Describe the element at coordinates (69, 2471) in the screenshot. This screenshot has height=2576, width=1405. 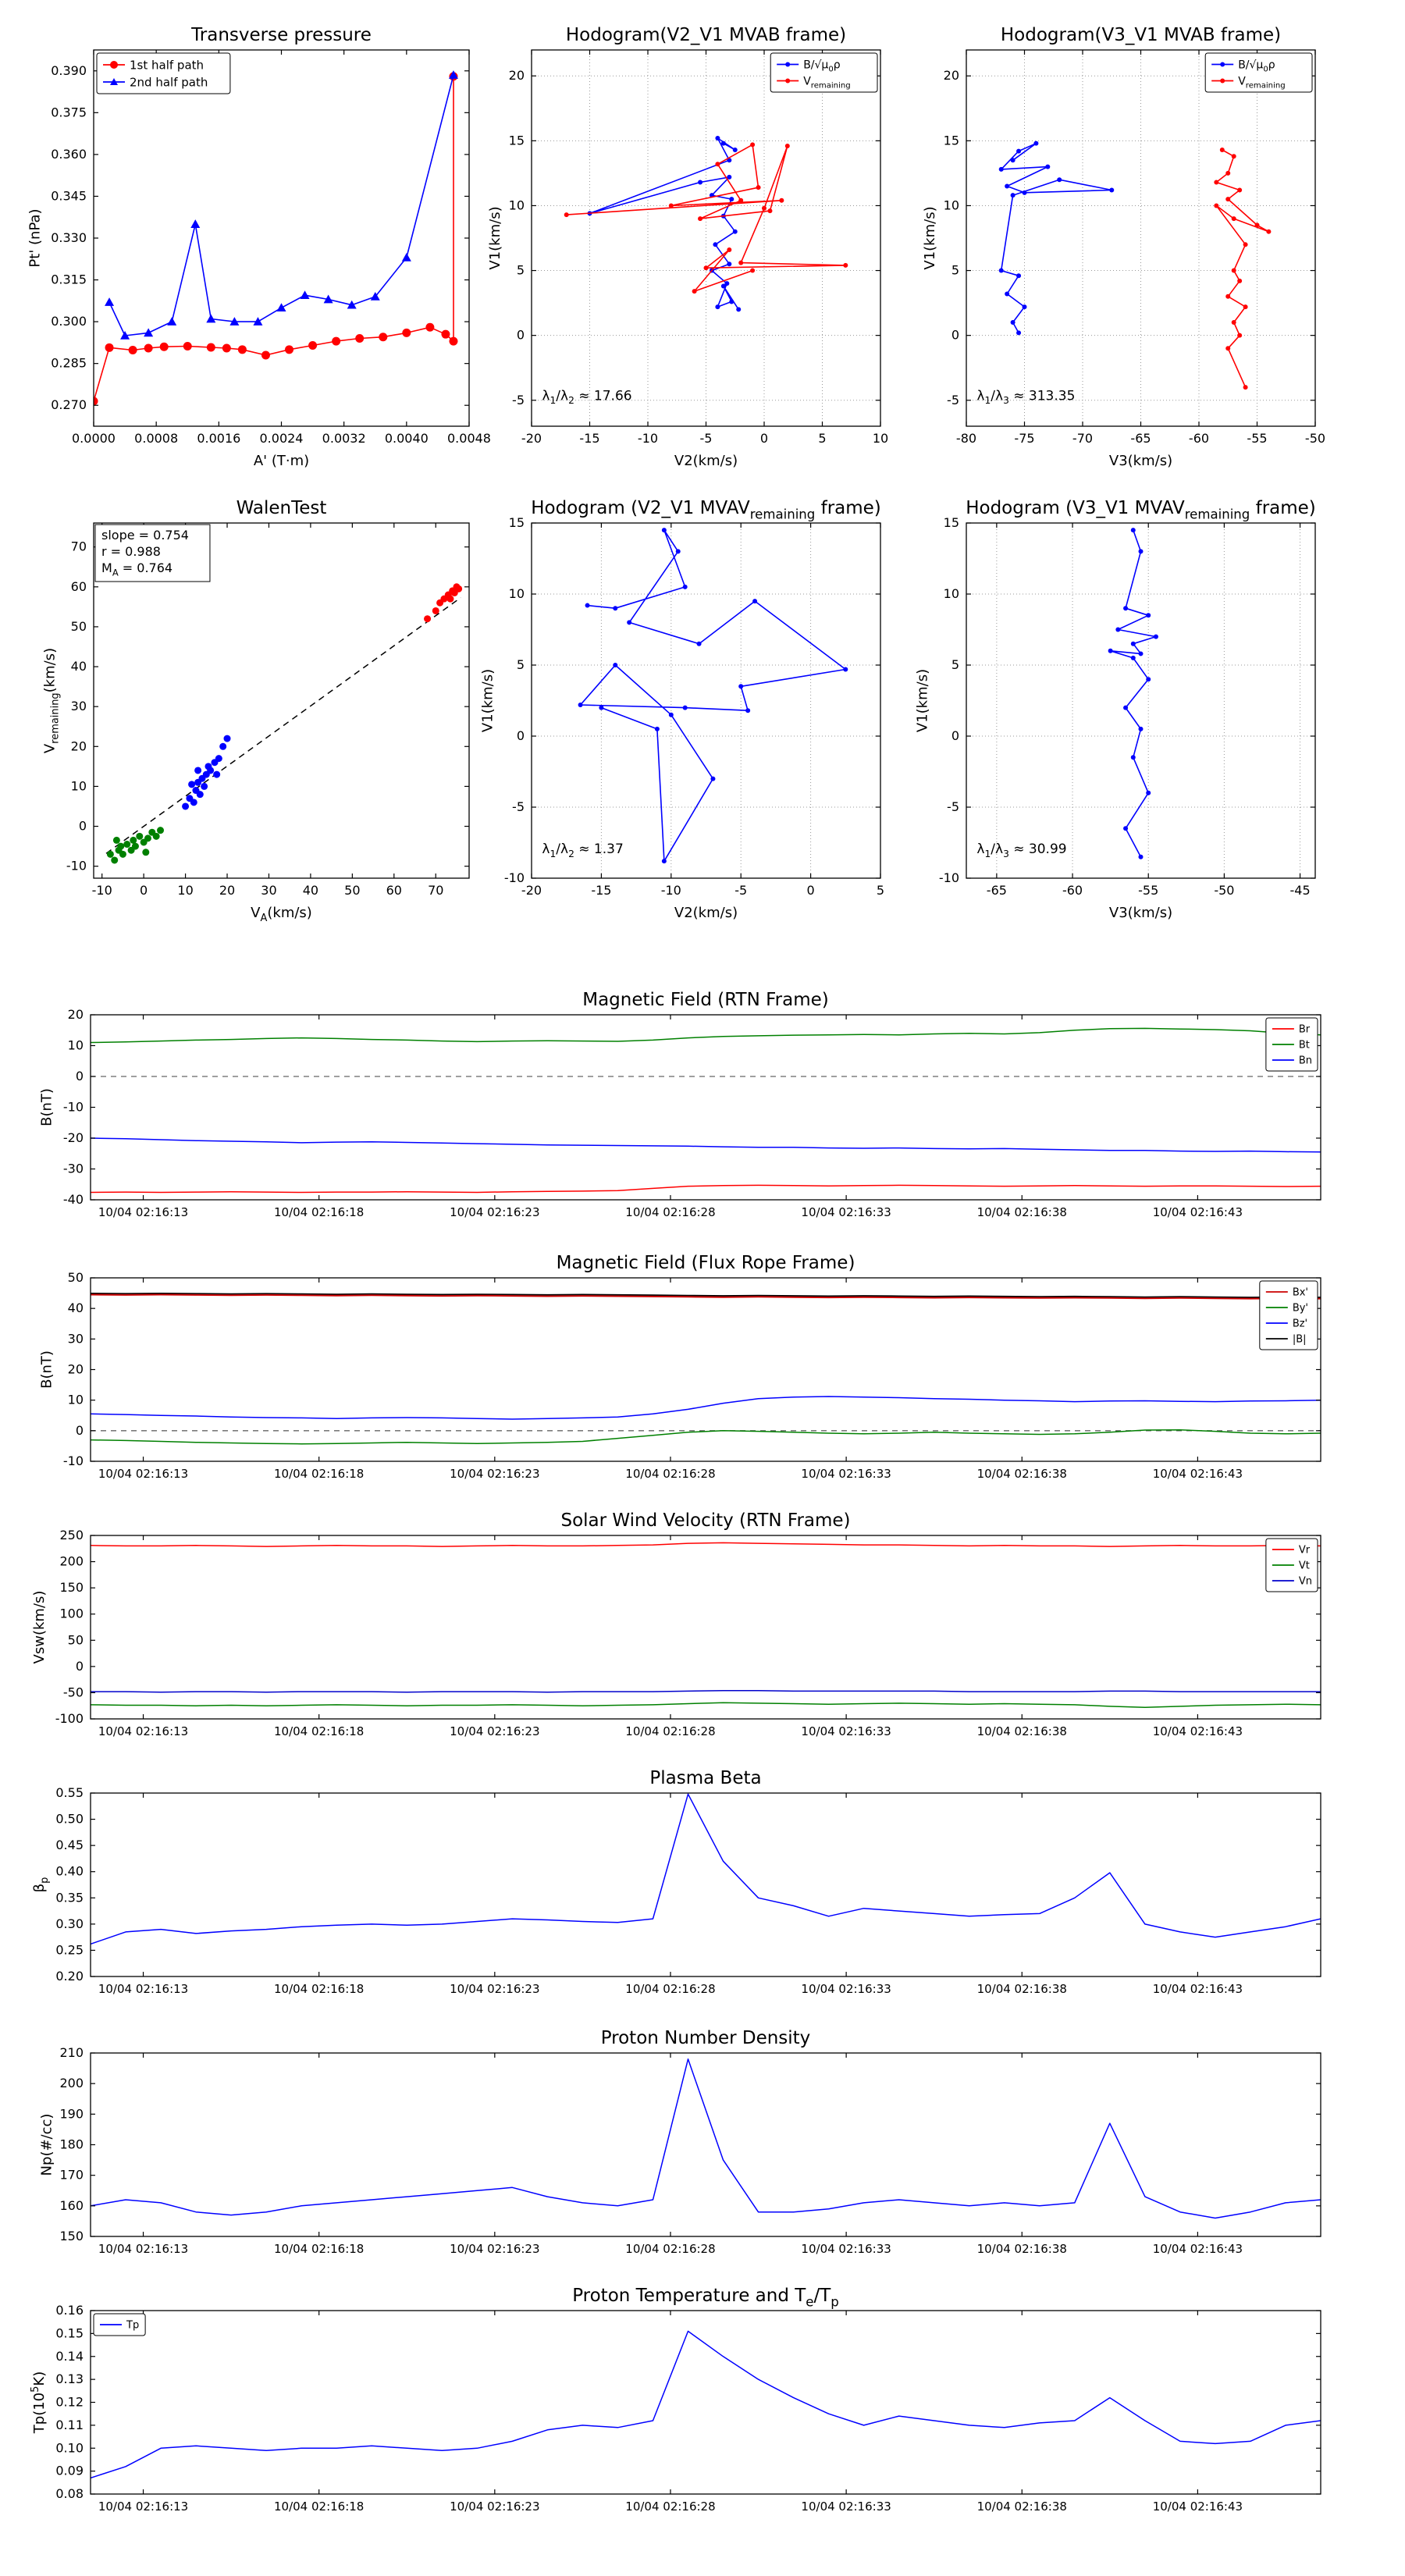
I see `y-tick-label: 0.09` at that location.